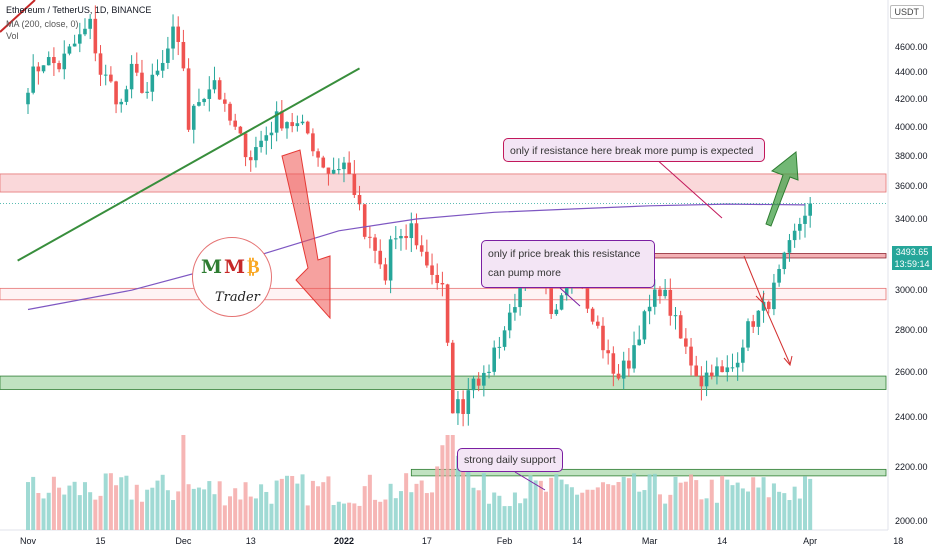 Image resolution: width=932 pixels, height=550 pixels. What do you see at coordinates (782, 189) in the screenshot?
I see `bullish-arrow` at bounding box center [782, 189].